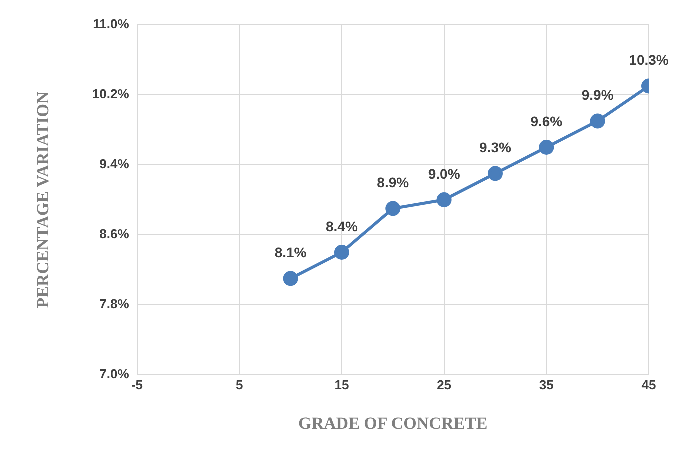 The width and height of the screenshot is (684, 449). I want to click on data-label: 9.3%, so click(496, 148).